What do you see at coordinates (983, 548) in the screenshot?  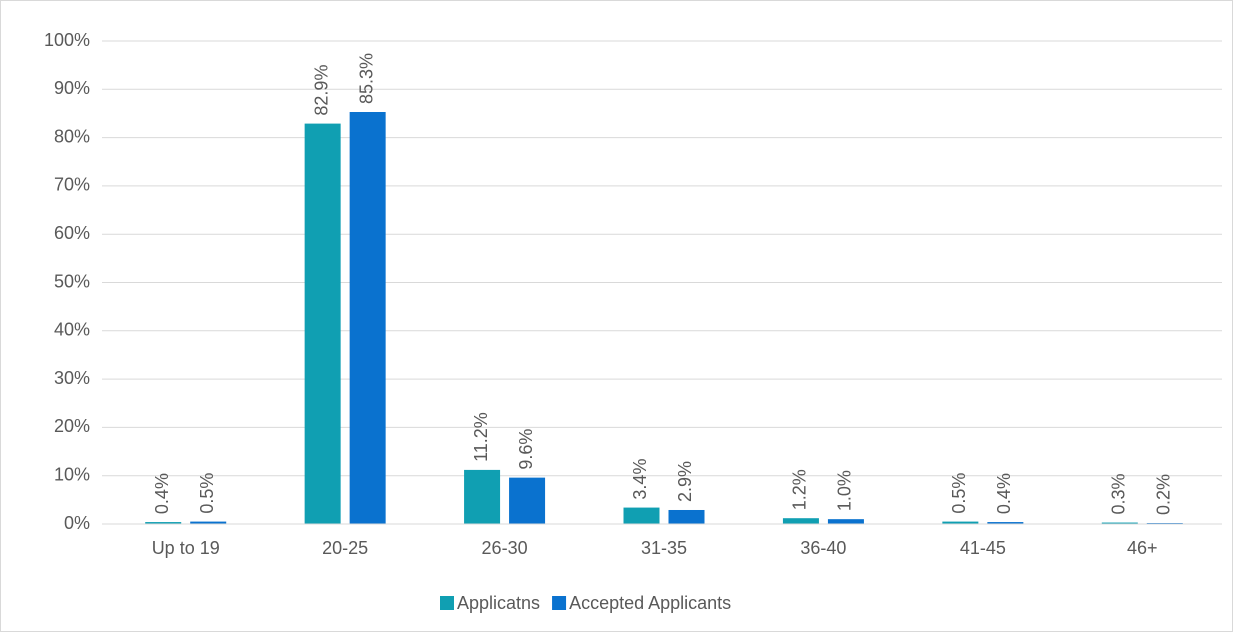 I see `x-tick-label: 41-45` at bounding box center [983, 548].